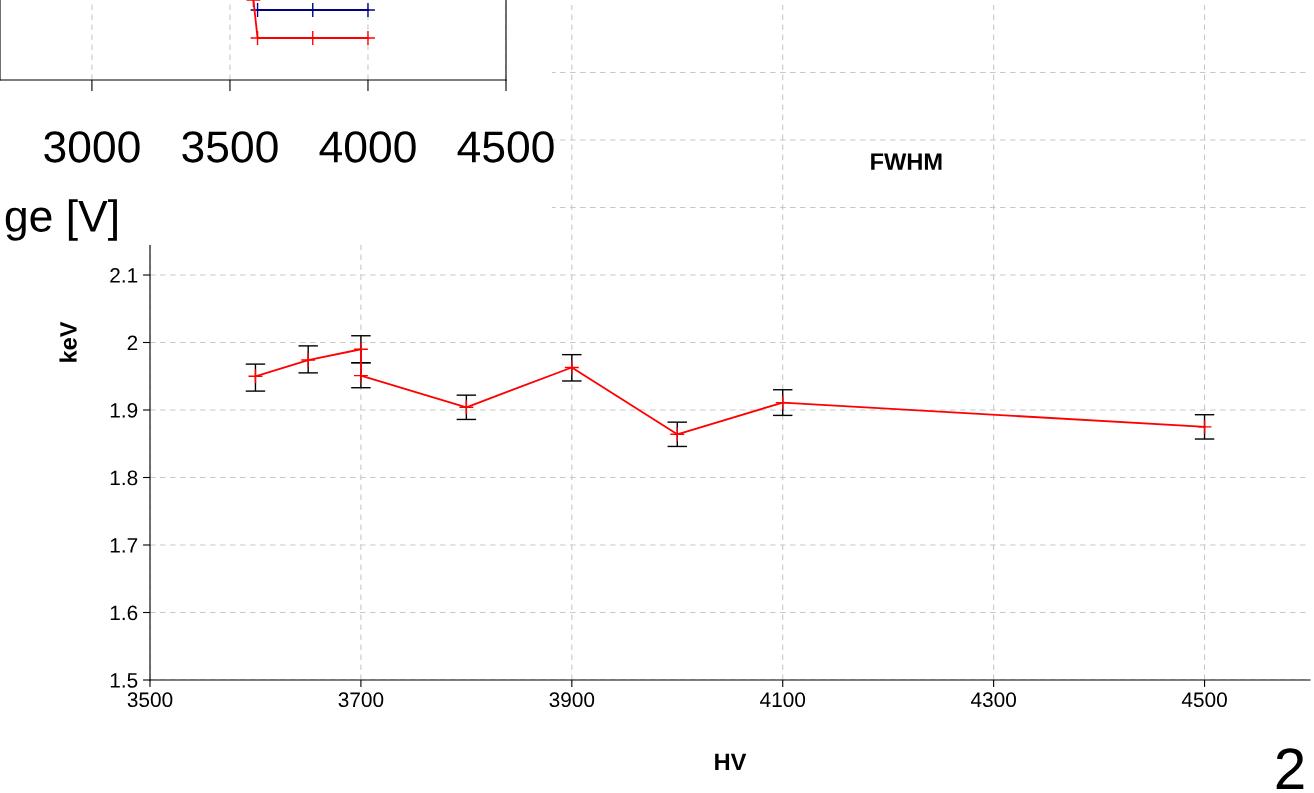 The height and width of the screenshot is (793, 1314). What do you see at coordinates (124, 275) in the screenshot?
I see `y-tick-label: 2.1` at bounding box center [124, 275].